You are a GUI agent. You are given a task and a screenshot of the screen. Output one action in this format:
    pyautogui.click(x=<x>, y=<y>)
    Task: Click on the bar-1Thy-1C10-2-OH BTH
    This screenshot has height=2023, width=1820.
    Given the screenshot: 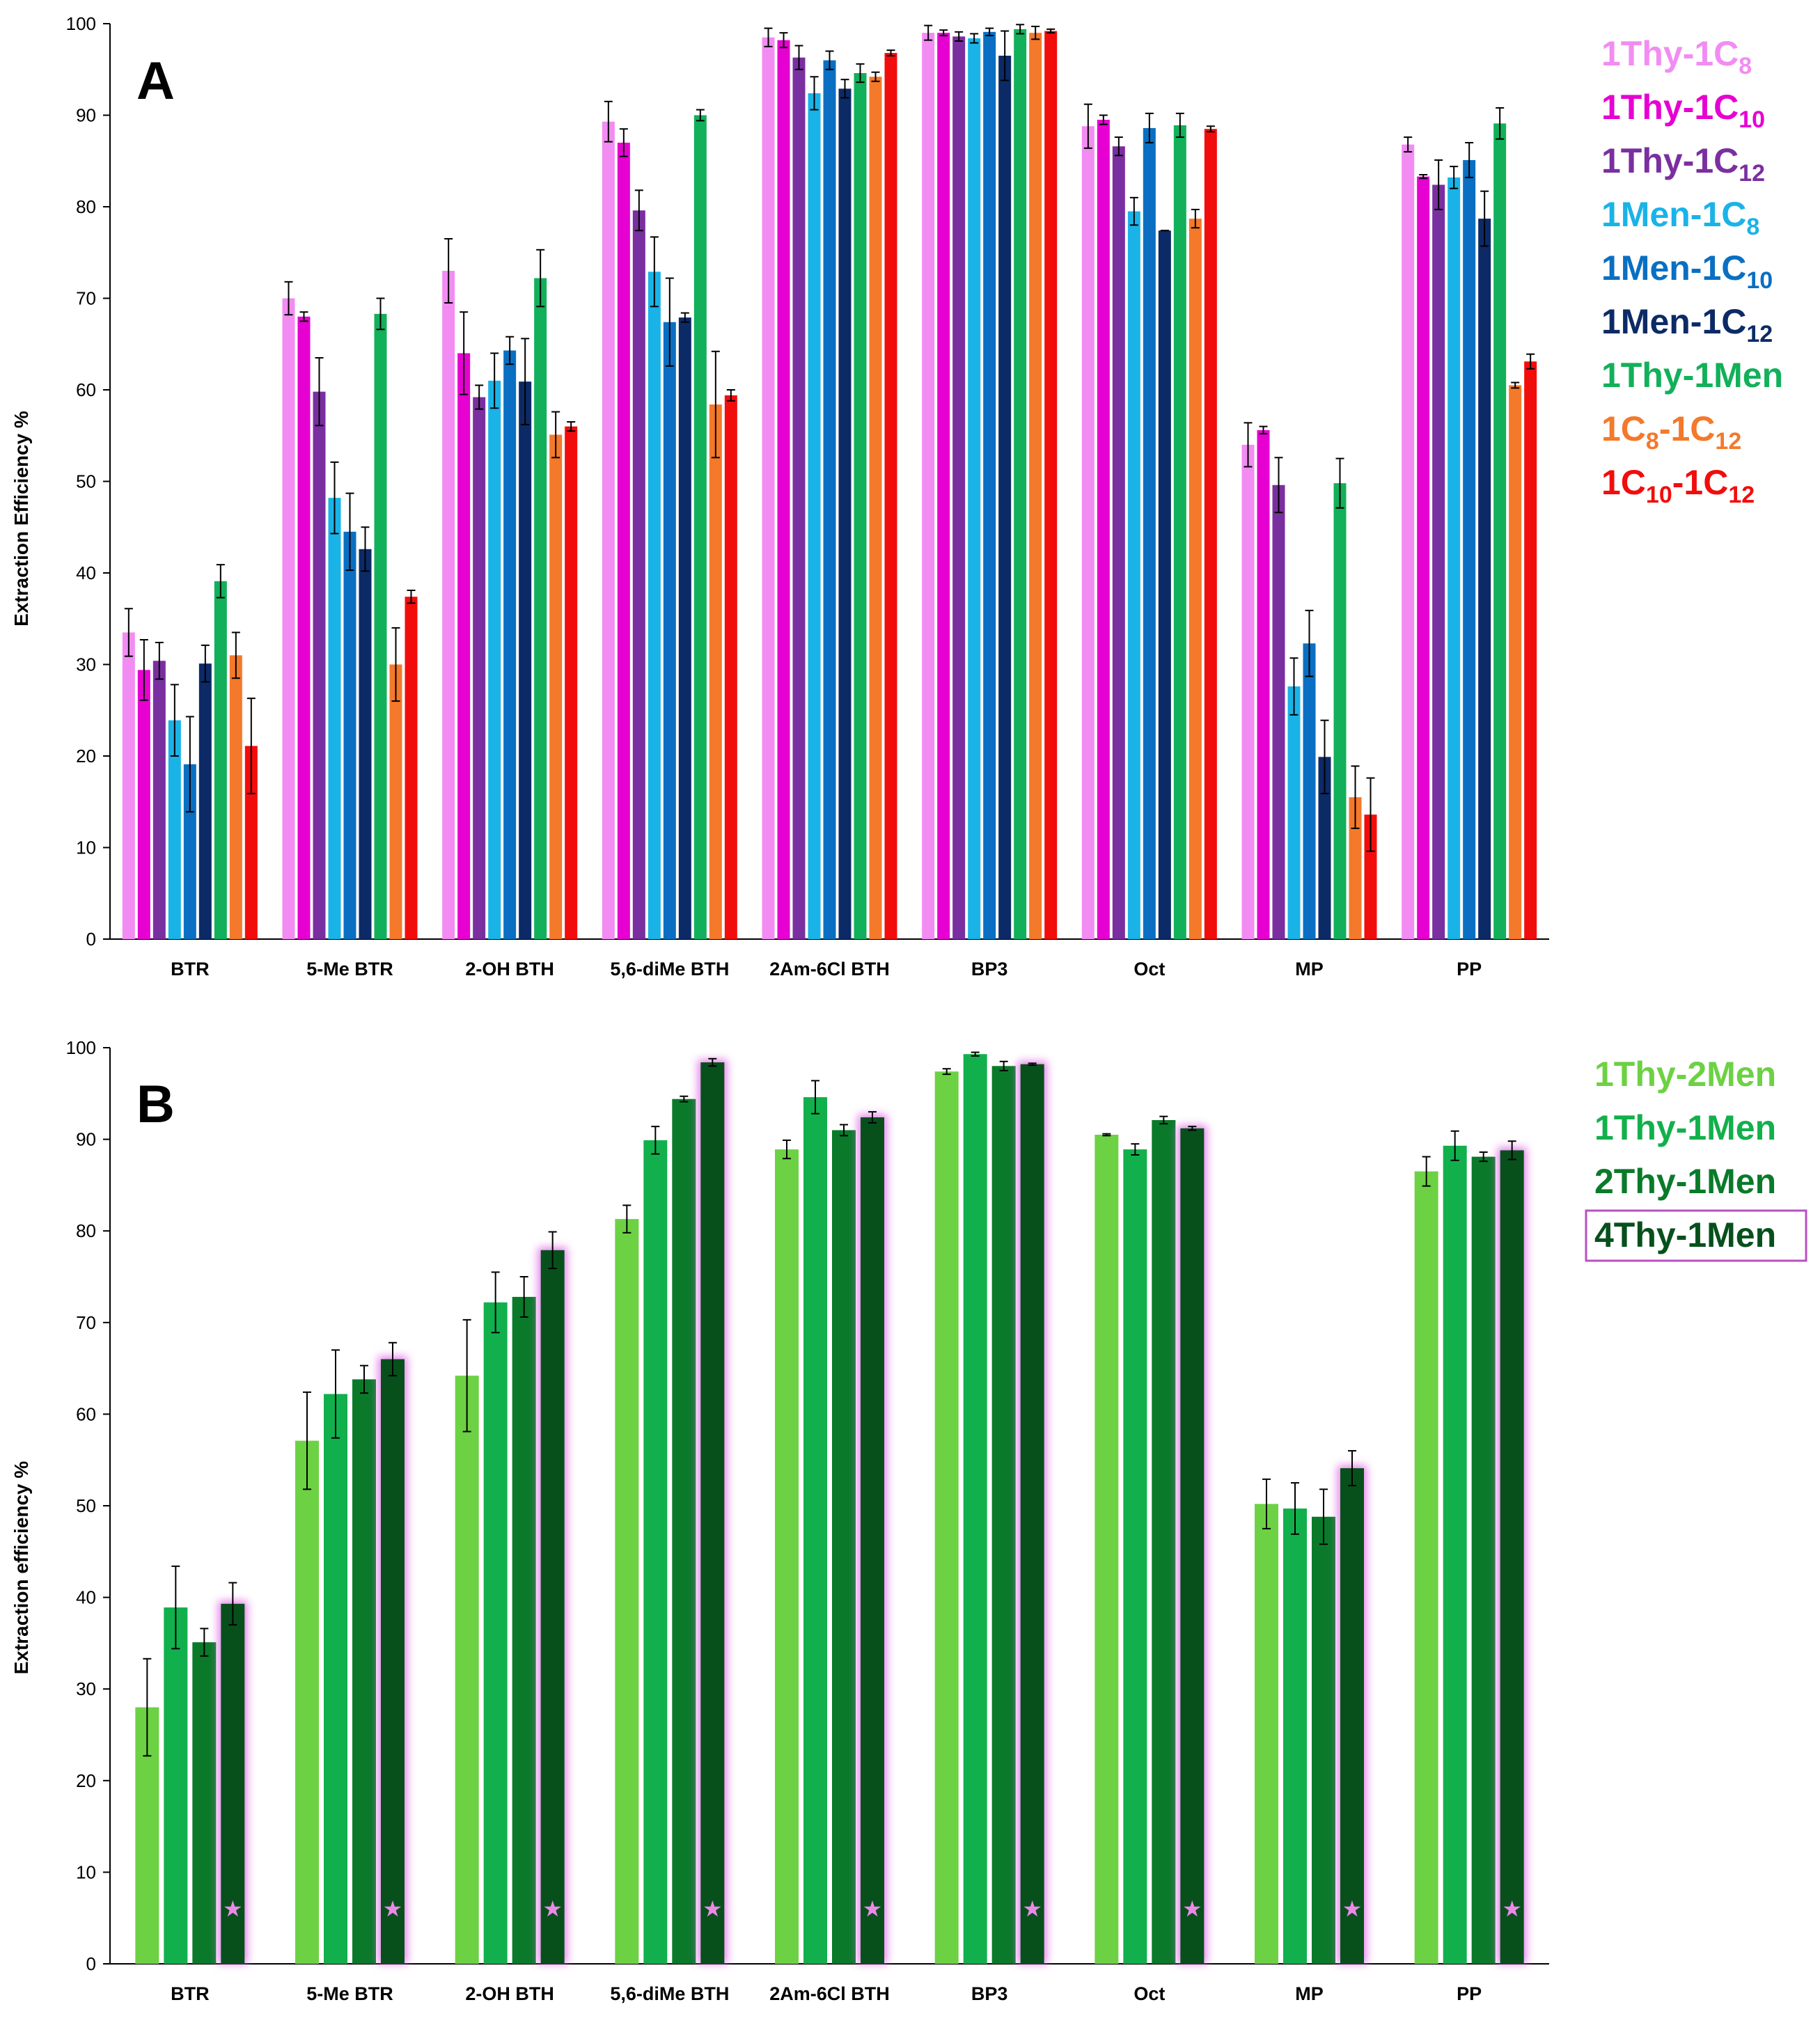 What is the action you would take?
    pyautogui.click(x=464, y=646)
    